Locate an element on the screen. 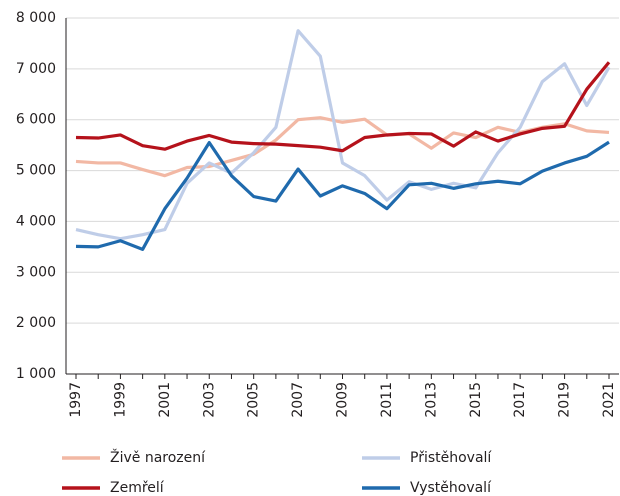 This screenshot has height=496, width=620. y-tick-label: 5 000 is located at coordinates (36, 171).